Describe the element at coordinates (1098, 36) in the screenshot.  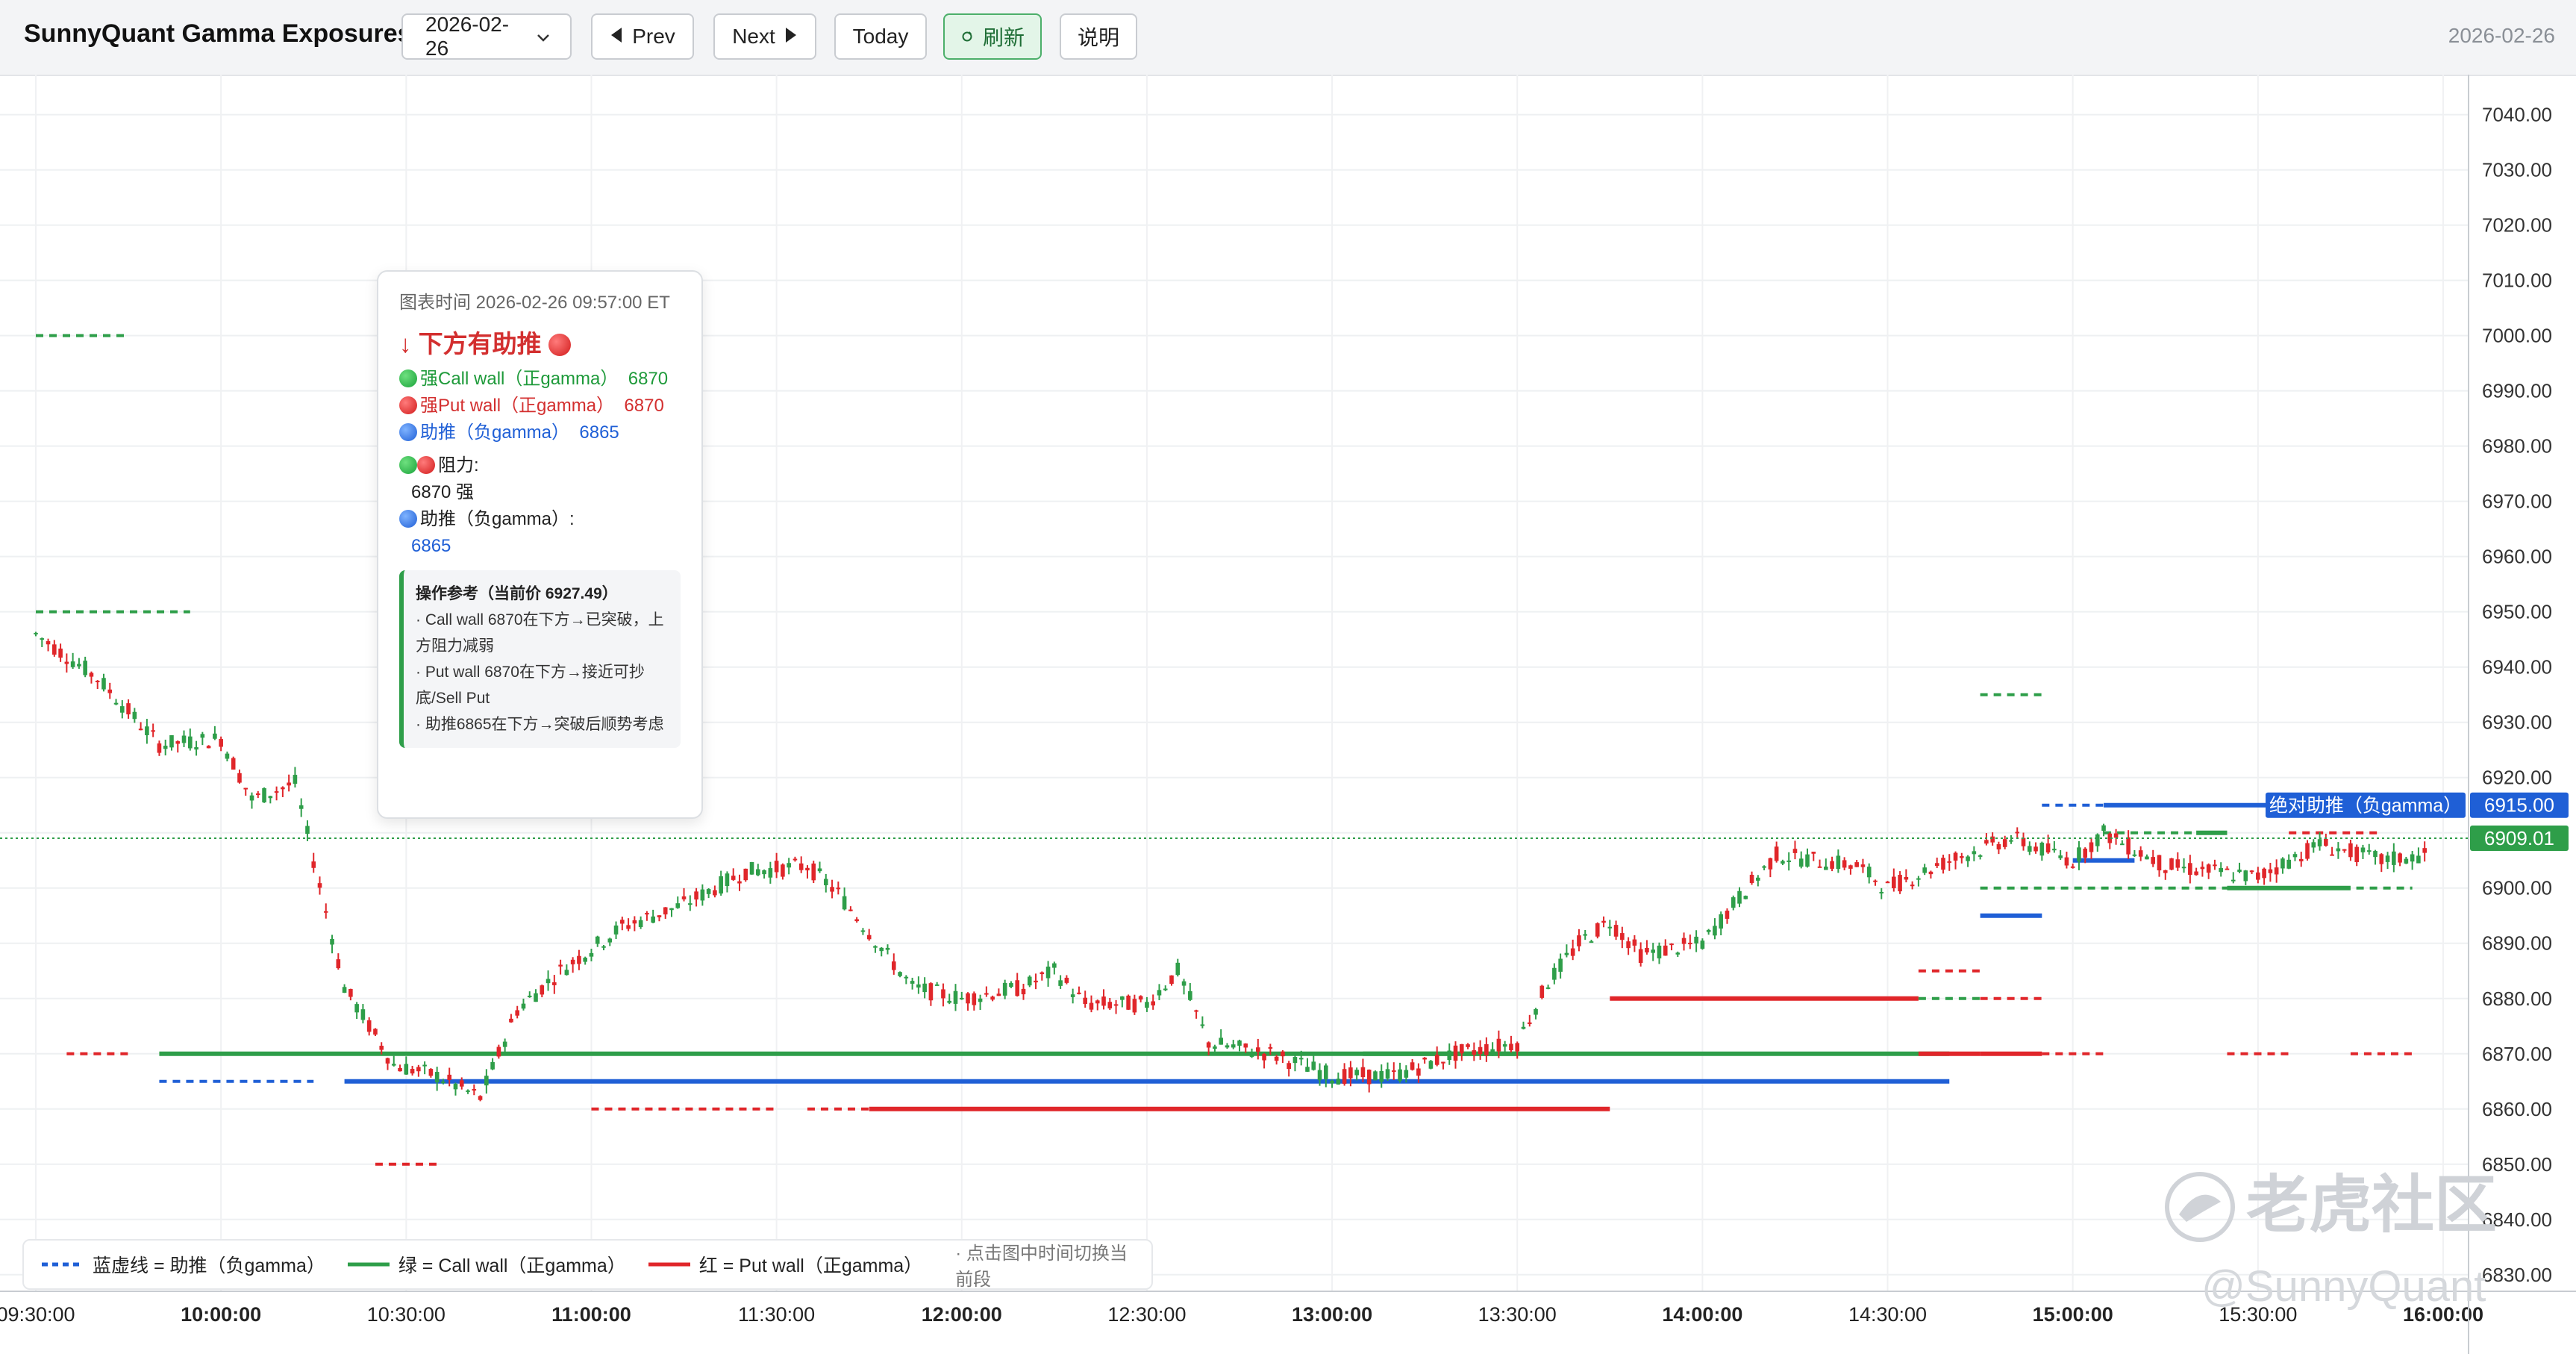
I see `help-button: 说明` at that location.